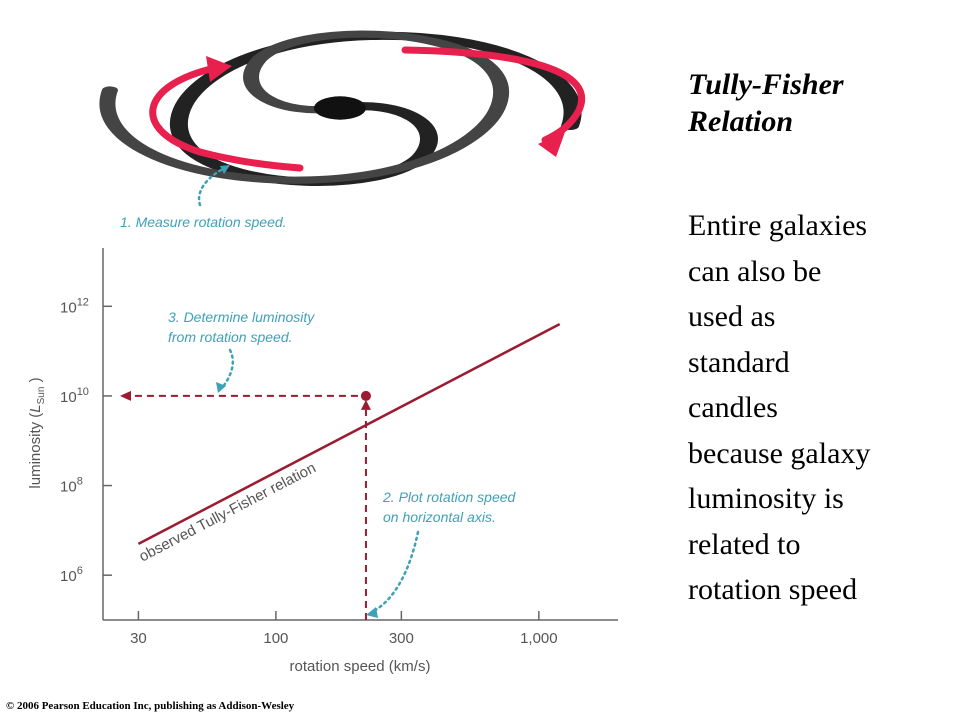 The image size is (960, 720). What do you see at coordinates (138, 638) in the screenshot?
I see `x-tick-label: 30` at bounding box center [138, 638].